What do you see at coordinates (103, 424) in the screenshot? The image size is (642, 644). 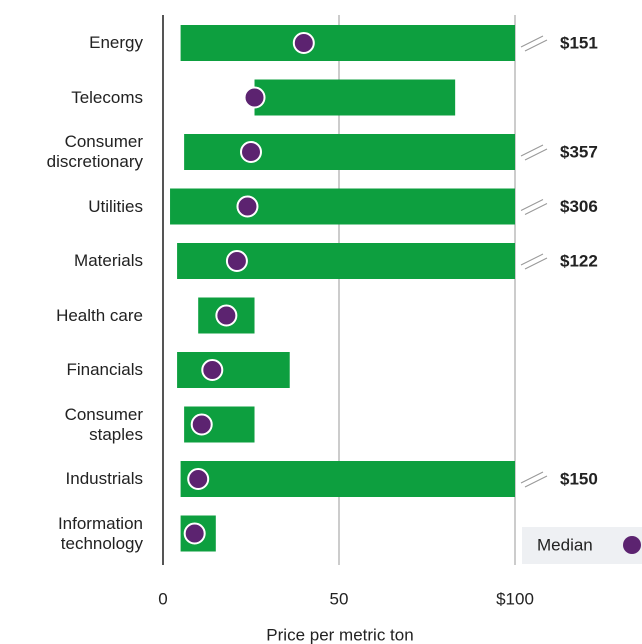 I see `category-label: Consumer staples` at bounding box center [103, 424].